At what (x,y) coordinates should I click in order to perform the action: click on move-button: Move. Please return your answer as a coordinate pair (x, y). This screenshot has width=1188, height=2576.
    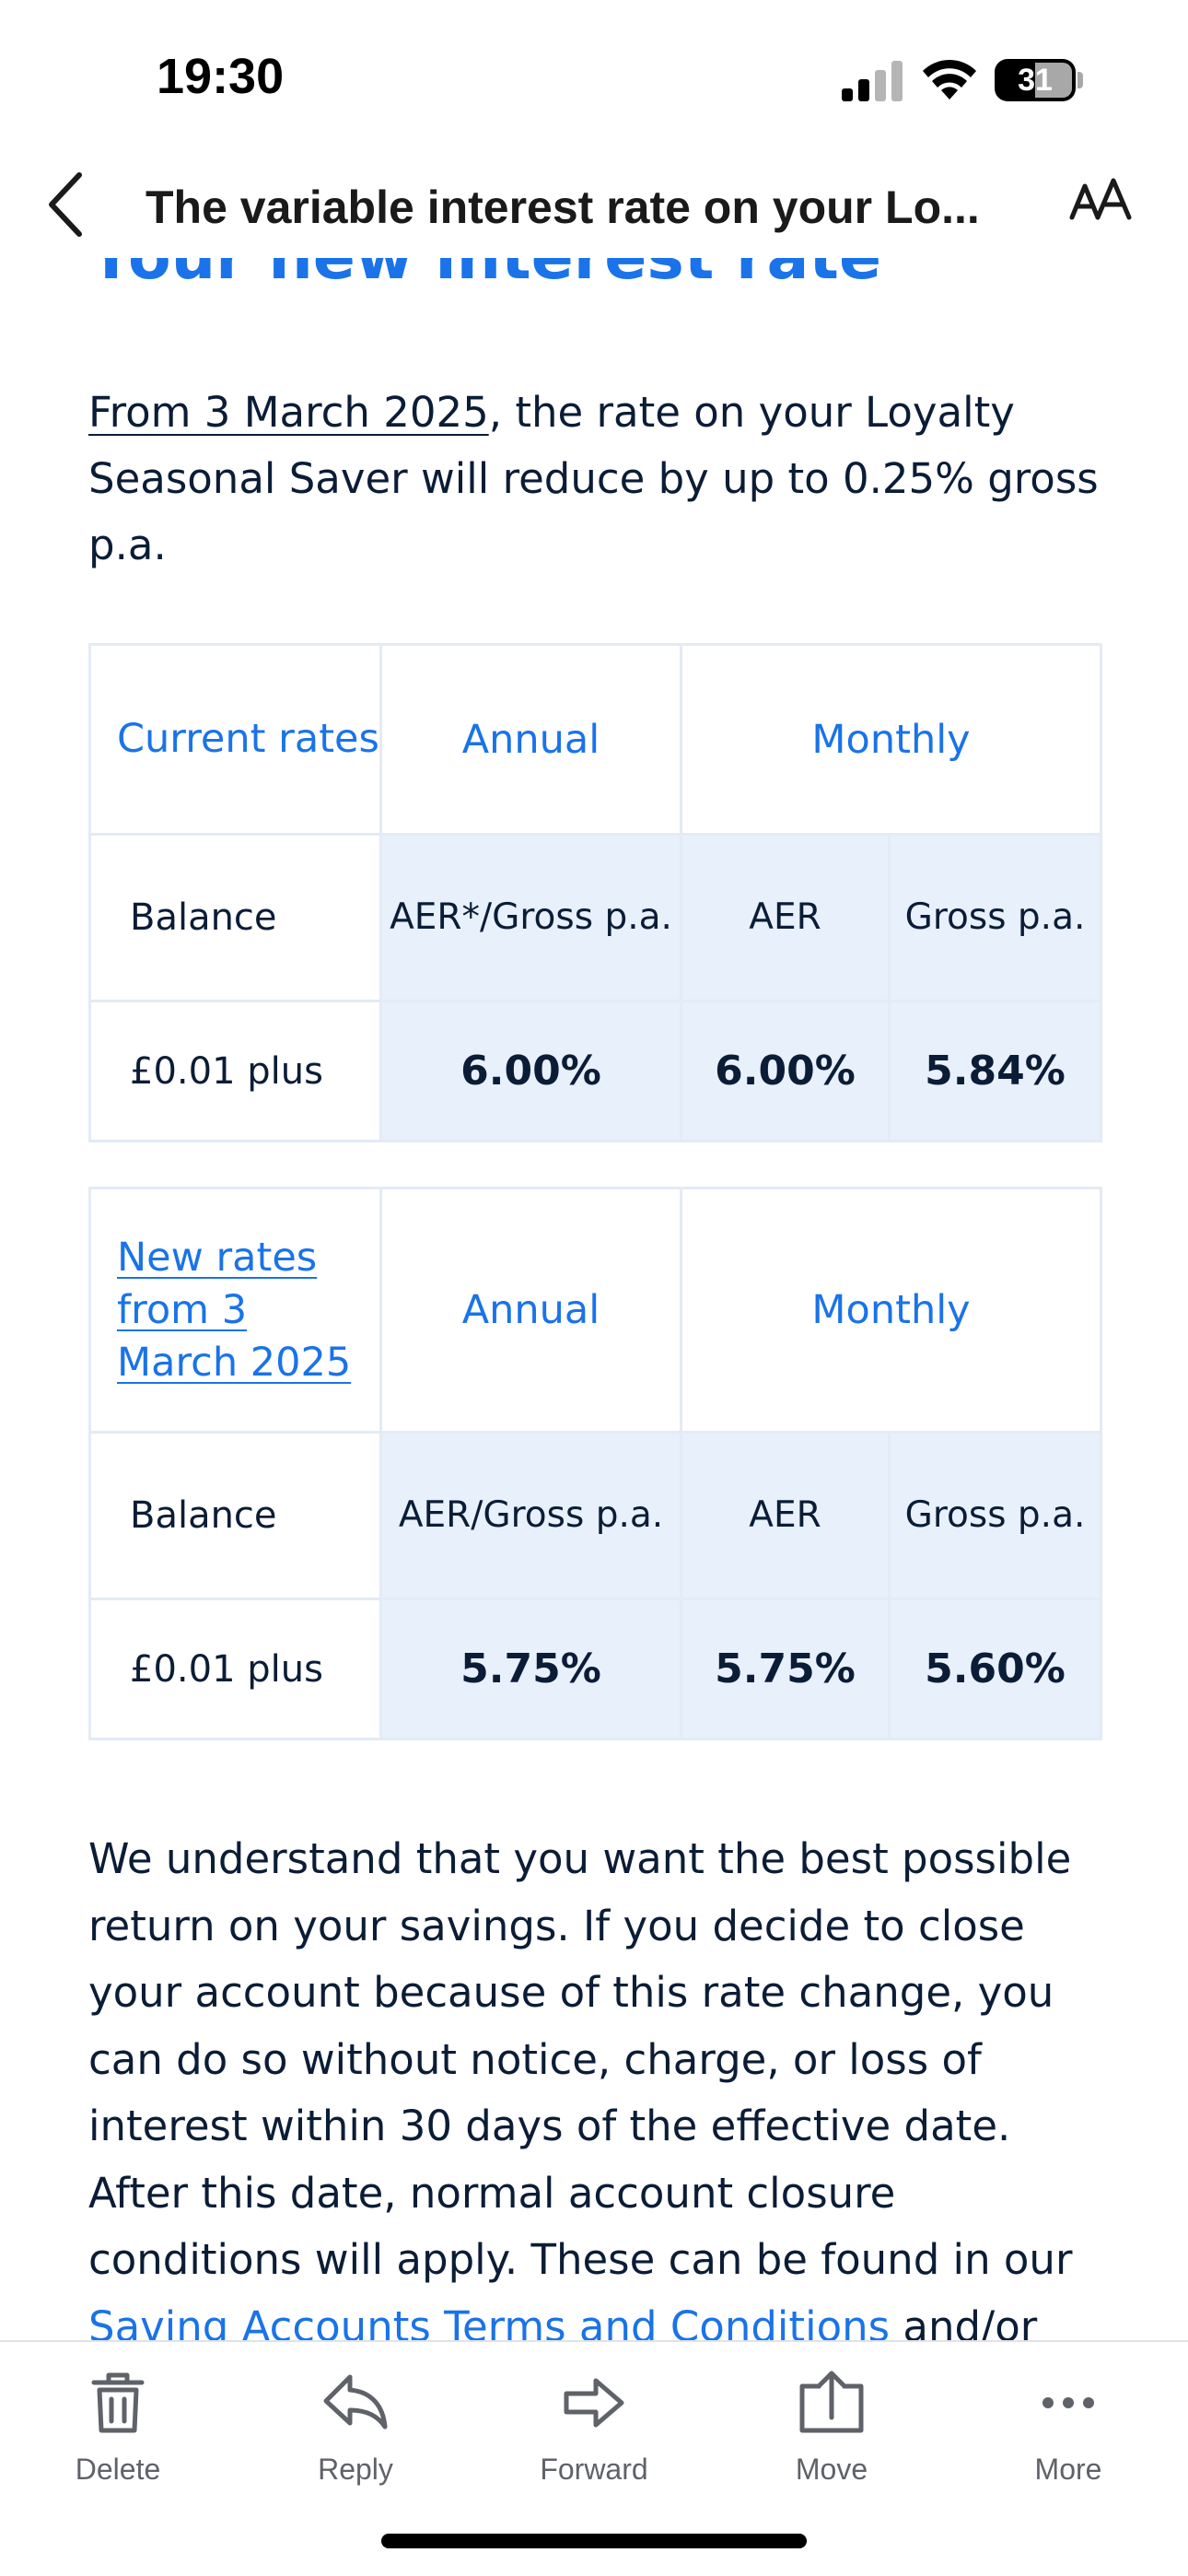
    Looking at the image, I should click on (832, 2426).